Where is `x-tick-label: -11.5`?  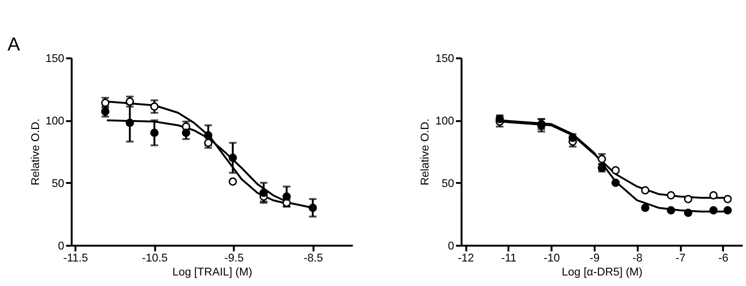 x-tick-label: -11.5 is located at coordinates (75, 258).